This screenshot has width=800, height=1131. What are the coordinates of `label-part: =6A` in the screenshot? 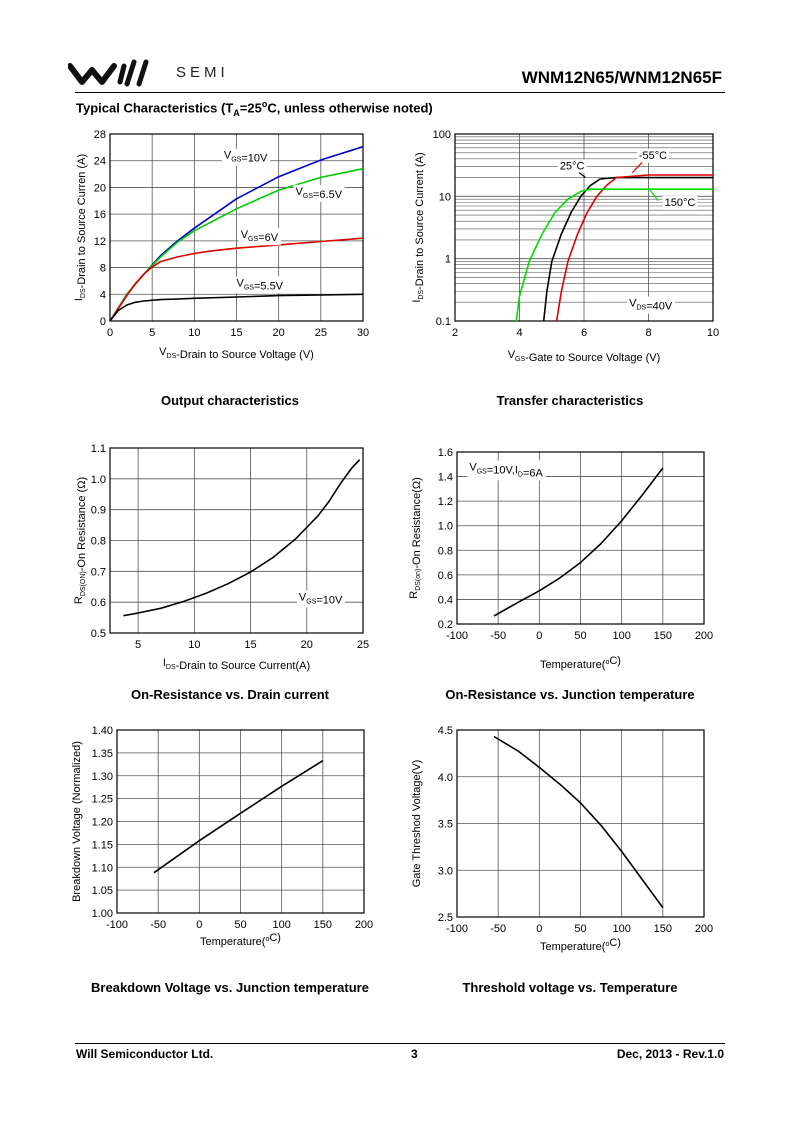 It's located at (533, 473).